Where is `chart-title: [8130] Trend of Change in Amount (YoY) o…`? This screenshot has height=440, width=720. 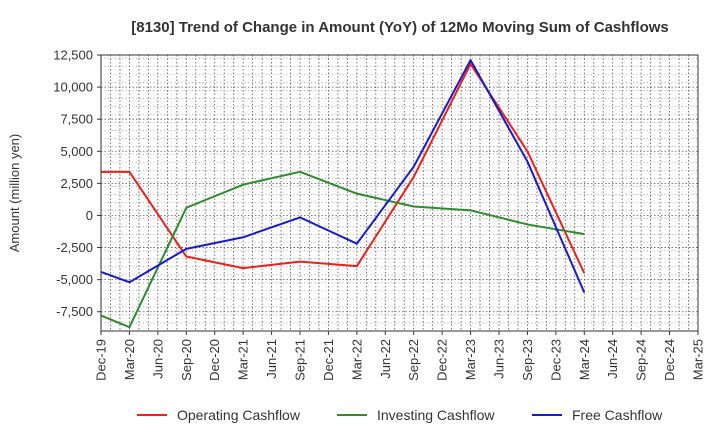 chart-title: [8130] Trend of Change in Amount (YoY) o… is located at coordinates (400, 27).